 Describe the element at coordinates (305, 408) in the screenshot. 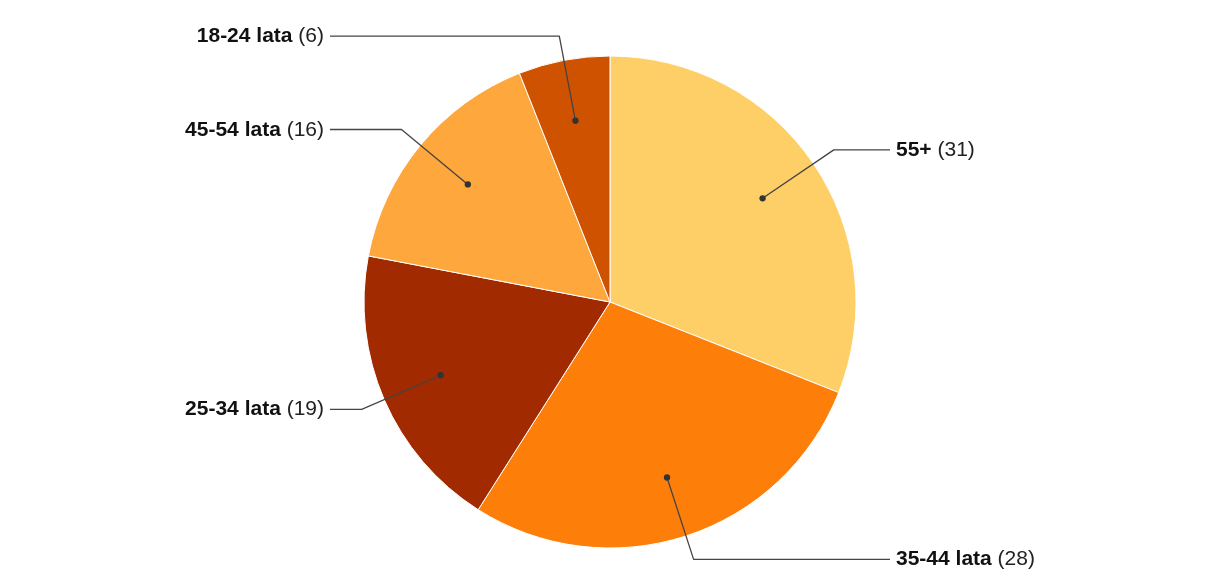

I see `data-label: (19)` at that location.